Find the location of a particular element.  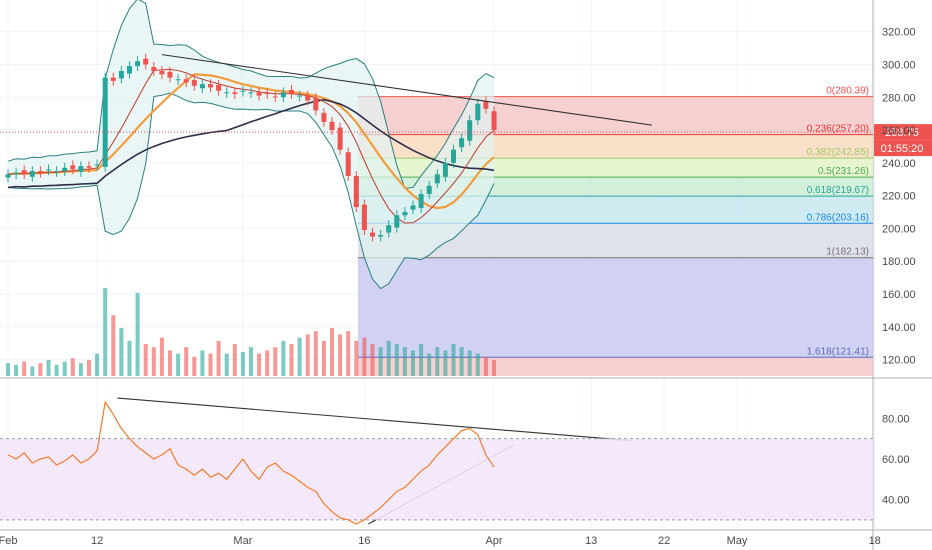

fib-level-label: 1.618(121.41) is located at coordinates (838, 351).